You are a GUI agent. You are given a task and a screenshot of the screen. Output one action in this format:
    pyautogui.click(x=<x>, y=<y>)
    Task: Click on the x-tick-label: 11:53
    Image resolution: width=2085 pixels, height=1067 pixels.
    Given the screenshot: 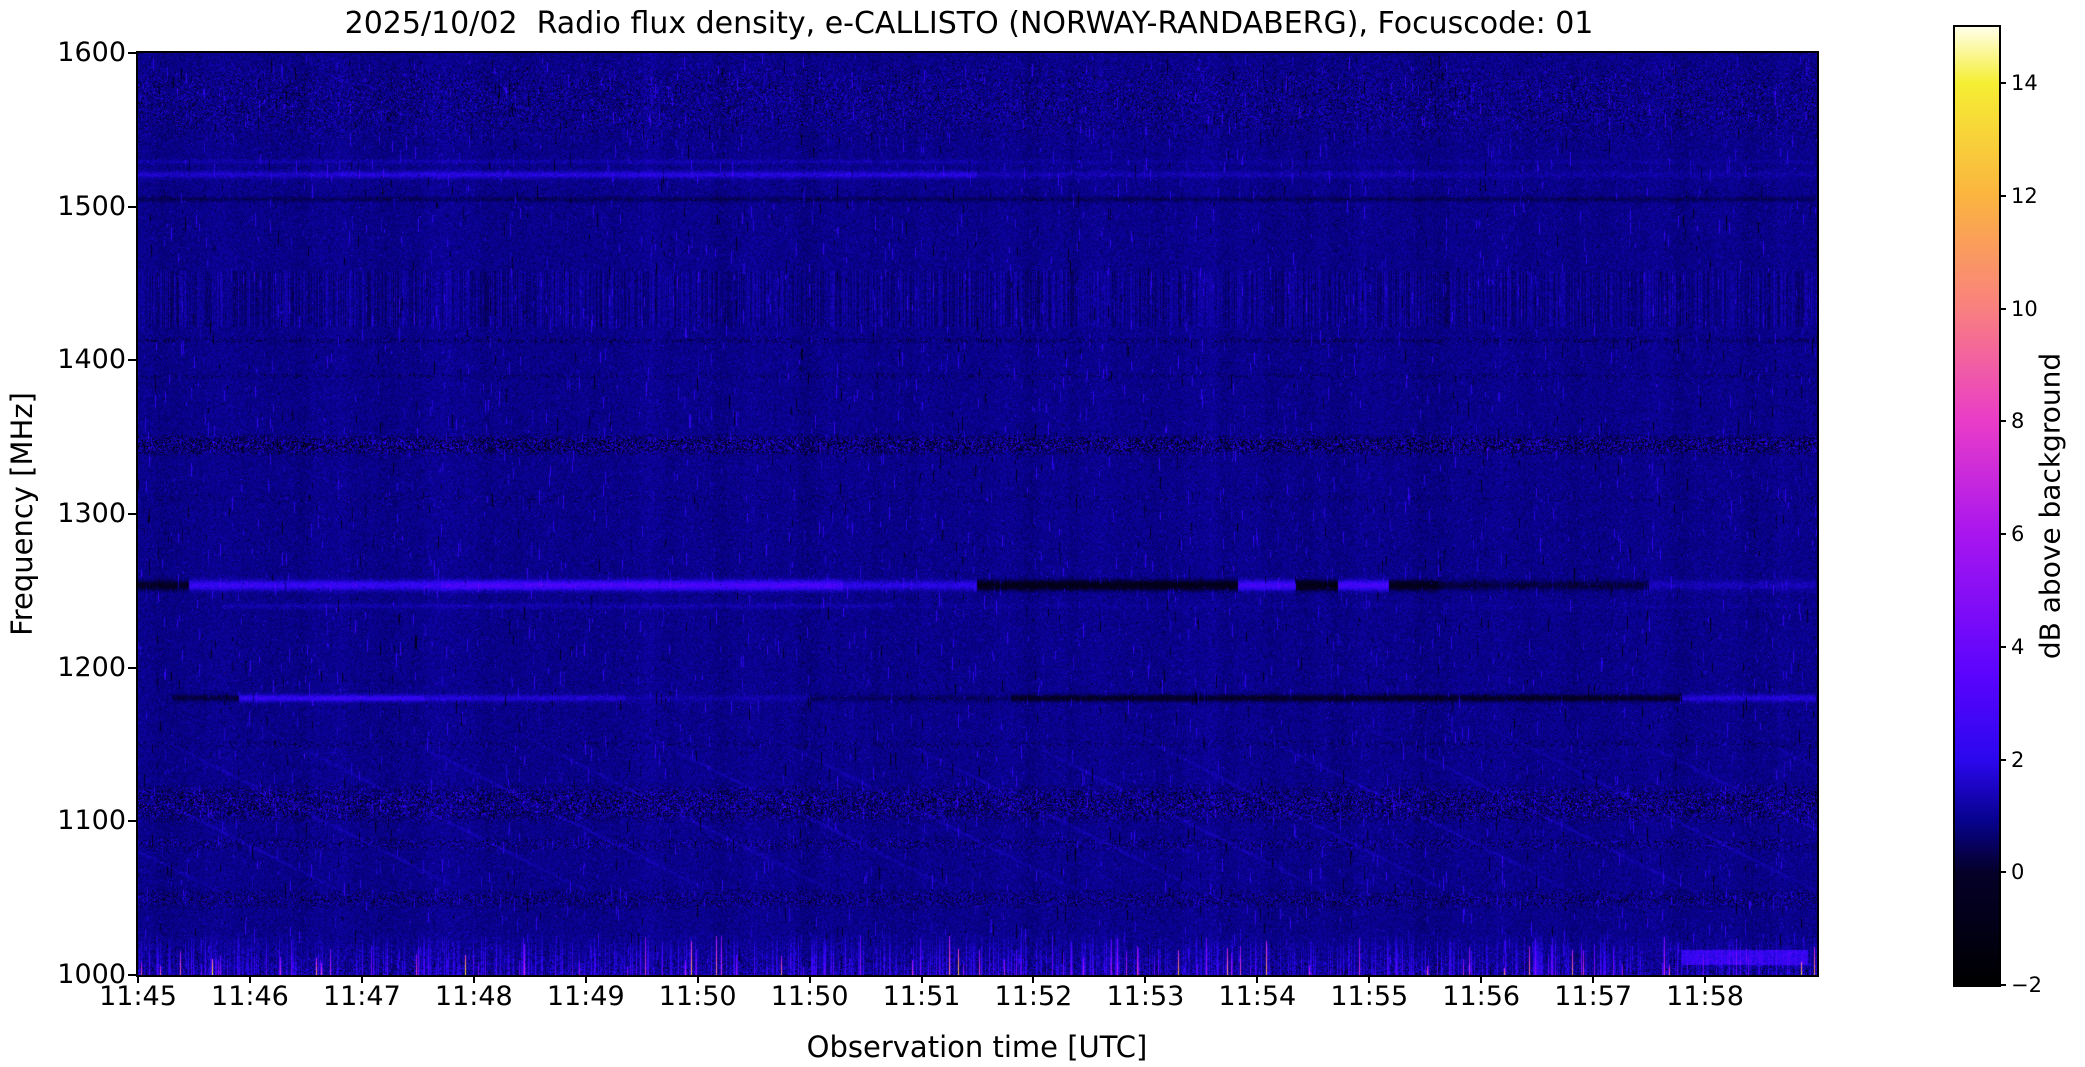 What is the action you would take?
    pyautogui.click(x=1145, y=996)
    